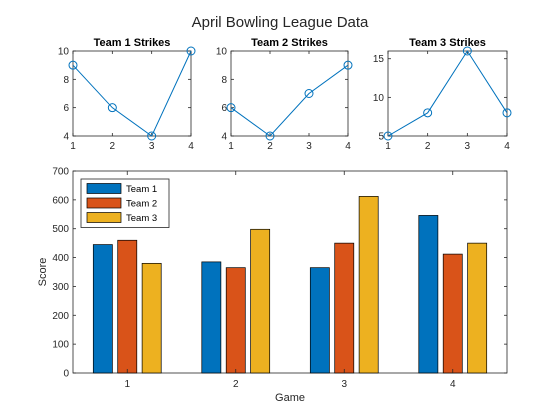 Image resolution: width=560 pixels, height=420 pixels. Describe the element at coordinates (125, 203) in the screenshot. I see `legend: Team 1 Team 2 Team 3` at that location.